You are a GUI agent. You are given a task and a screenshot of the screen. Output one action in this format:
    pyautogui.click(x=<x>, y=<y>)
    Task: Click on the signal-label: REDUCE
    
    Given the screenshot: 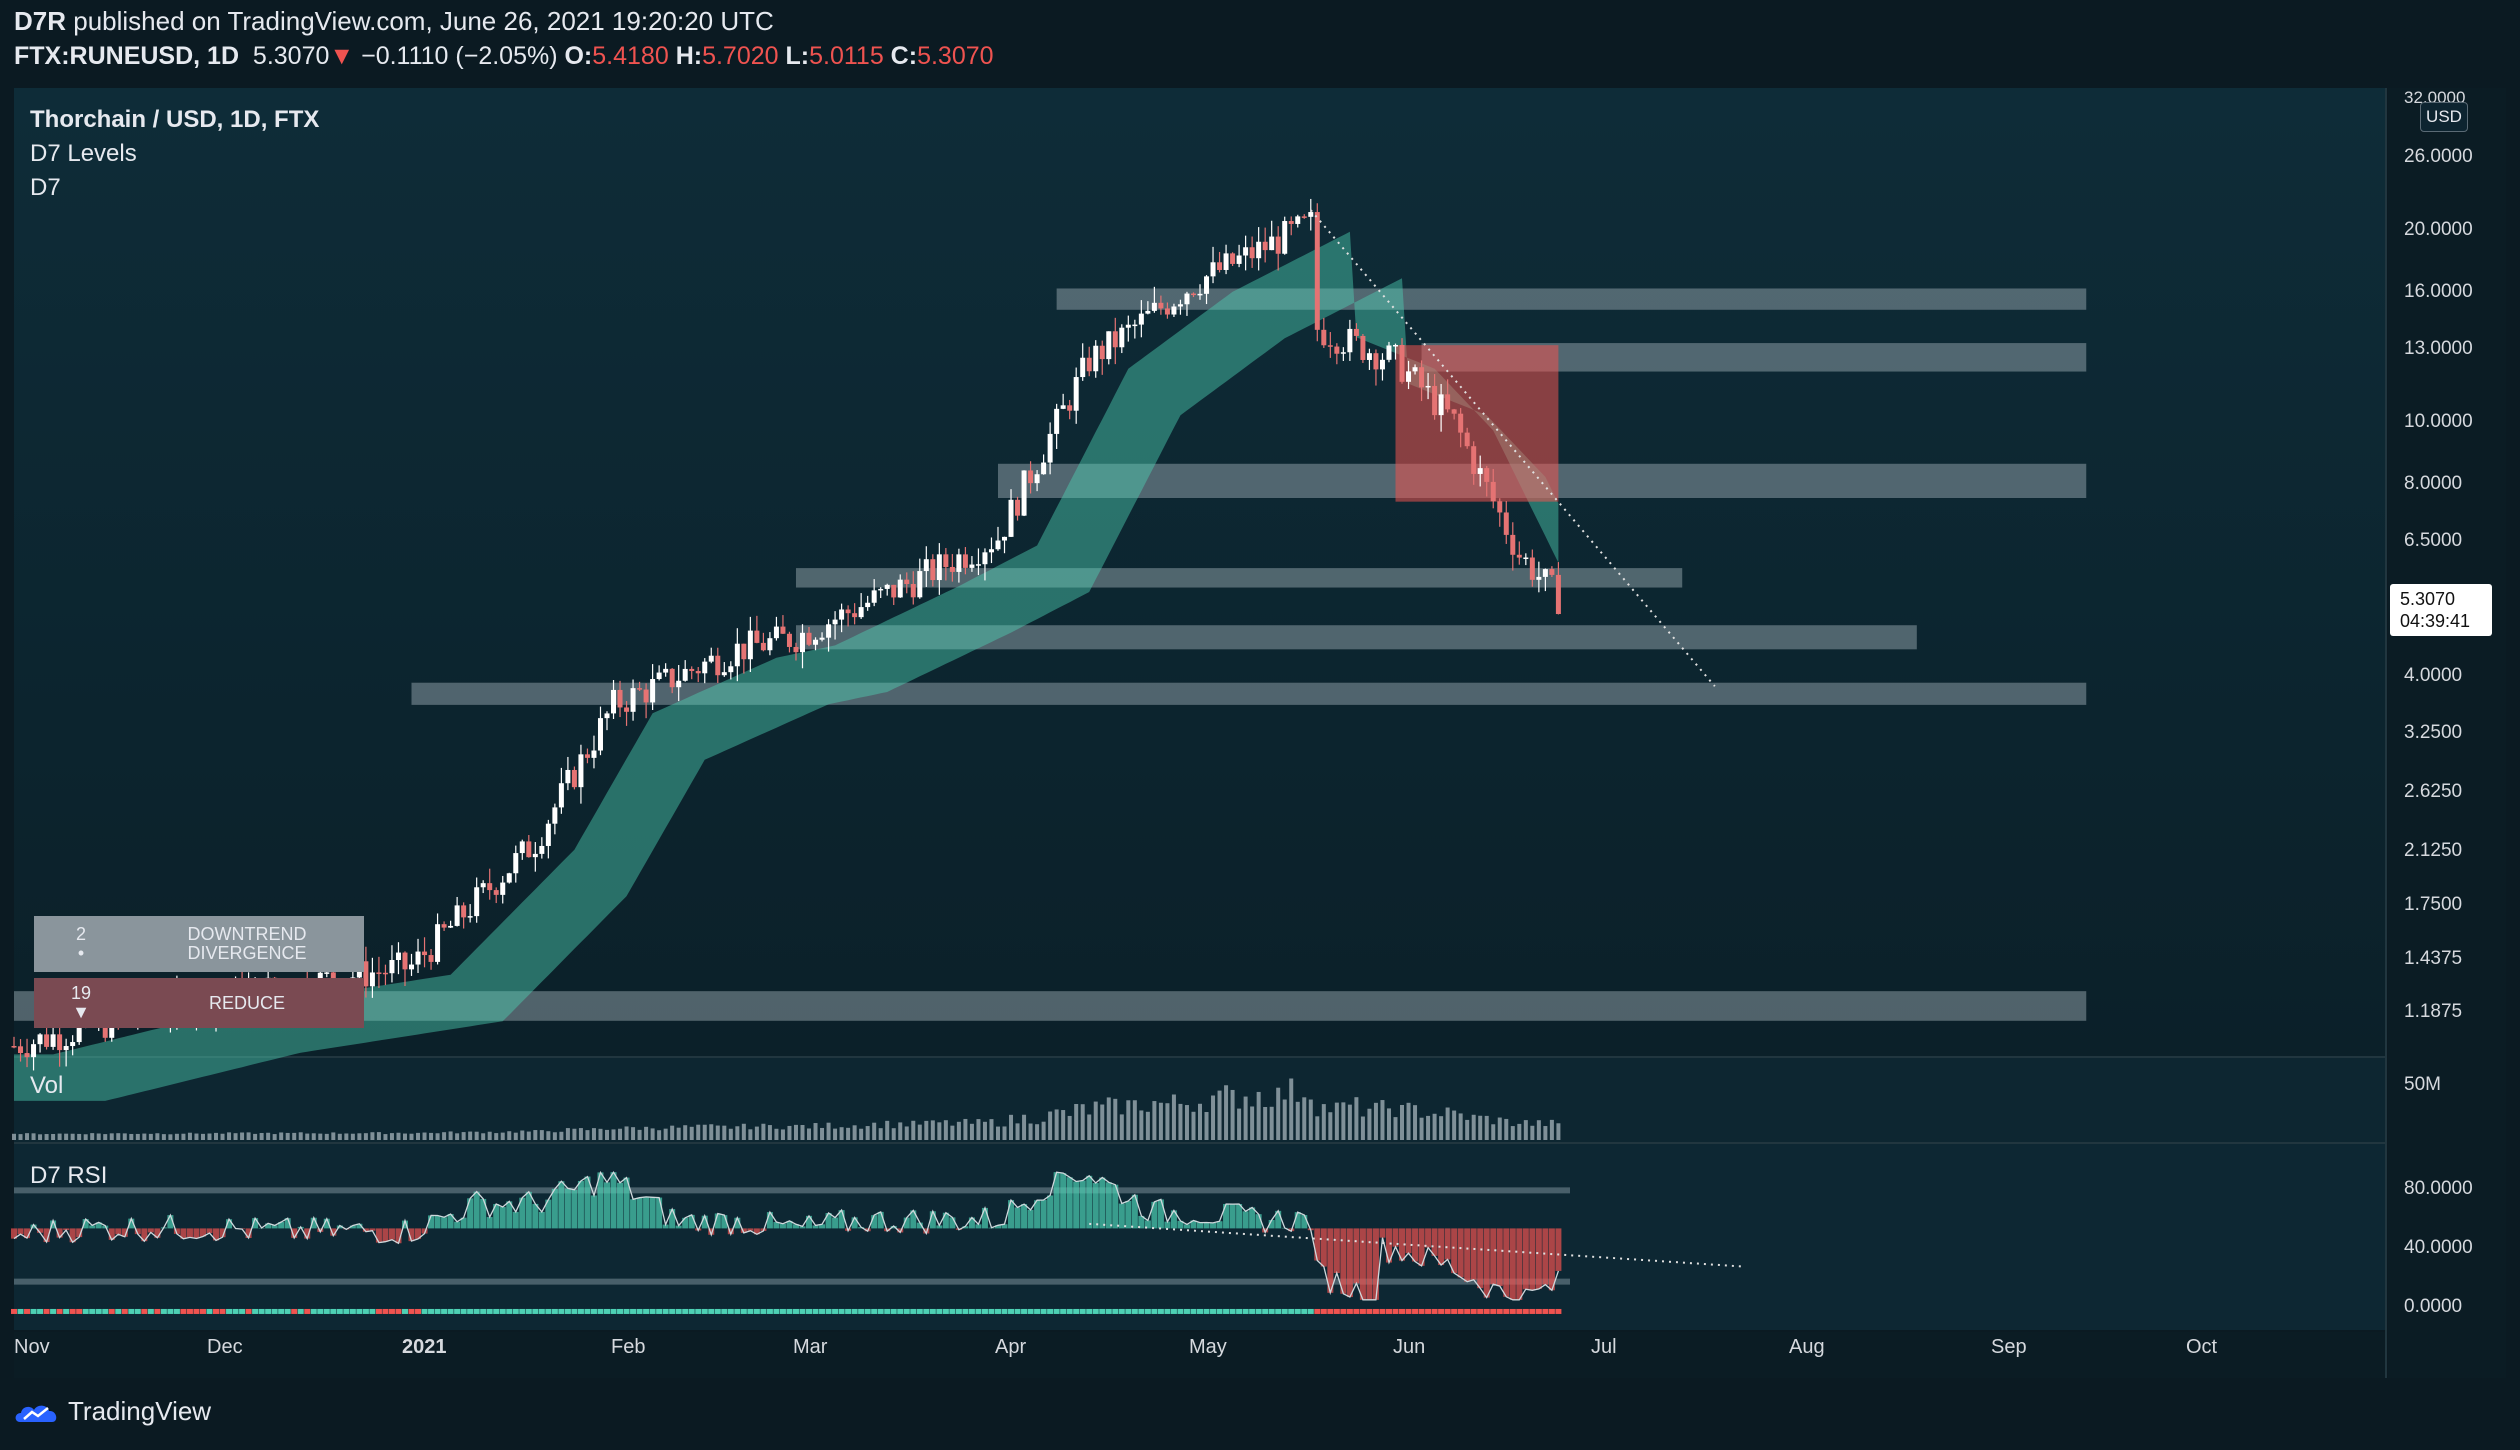 What is the action you would take?
    pyautogui.click(x=246, y=1002)
    